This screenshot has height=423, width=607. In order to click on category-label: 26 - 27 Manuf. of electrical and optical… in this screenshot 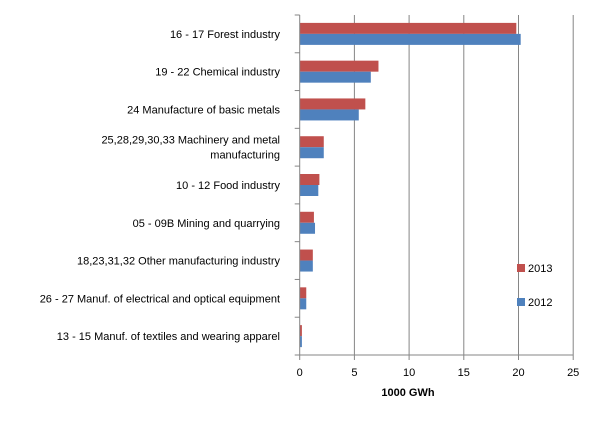, I will do `click(160, 299)`.